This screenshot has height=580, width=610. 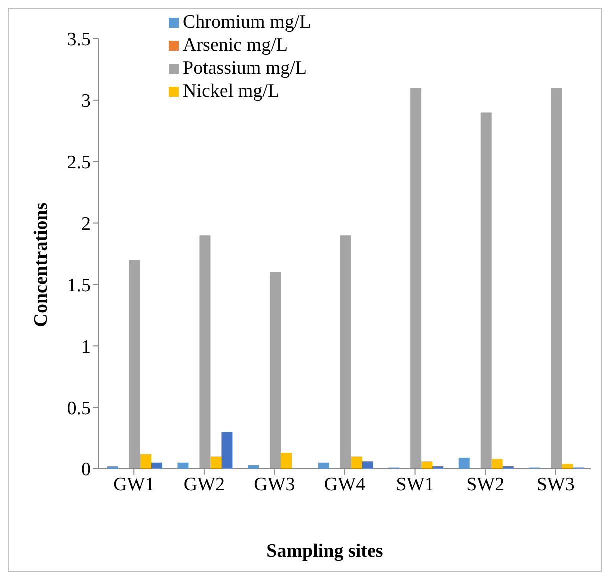 I want to click on y-axis-title: Concentrations, so click(x=42, y=265).